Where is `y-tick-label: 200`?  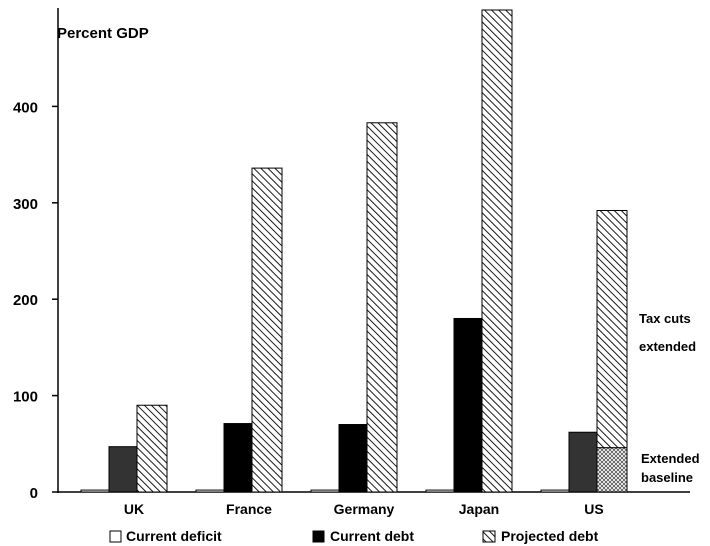
y-tick-label: 200 is located at coordinates (25, 300).